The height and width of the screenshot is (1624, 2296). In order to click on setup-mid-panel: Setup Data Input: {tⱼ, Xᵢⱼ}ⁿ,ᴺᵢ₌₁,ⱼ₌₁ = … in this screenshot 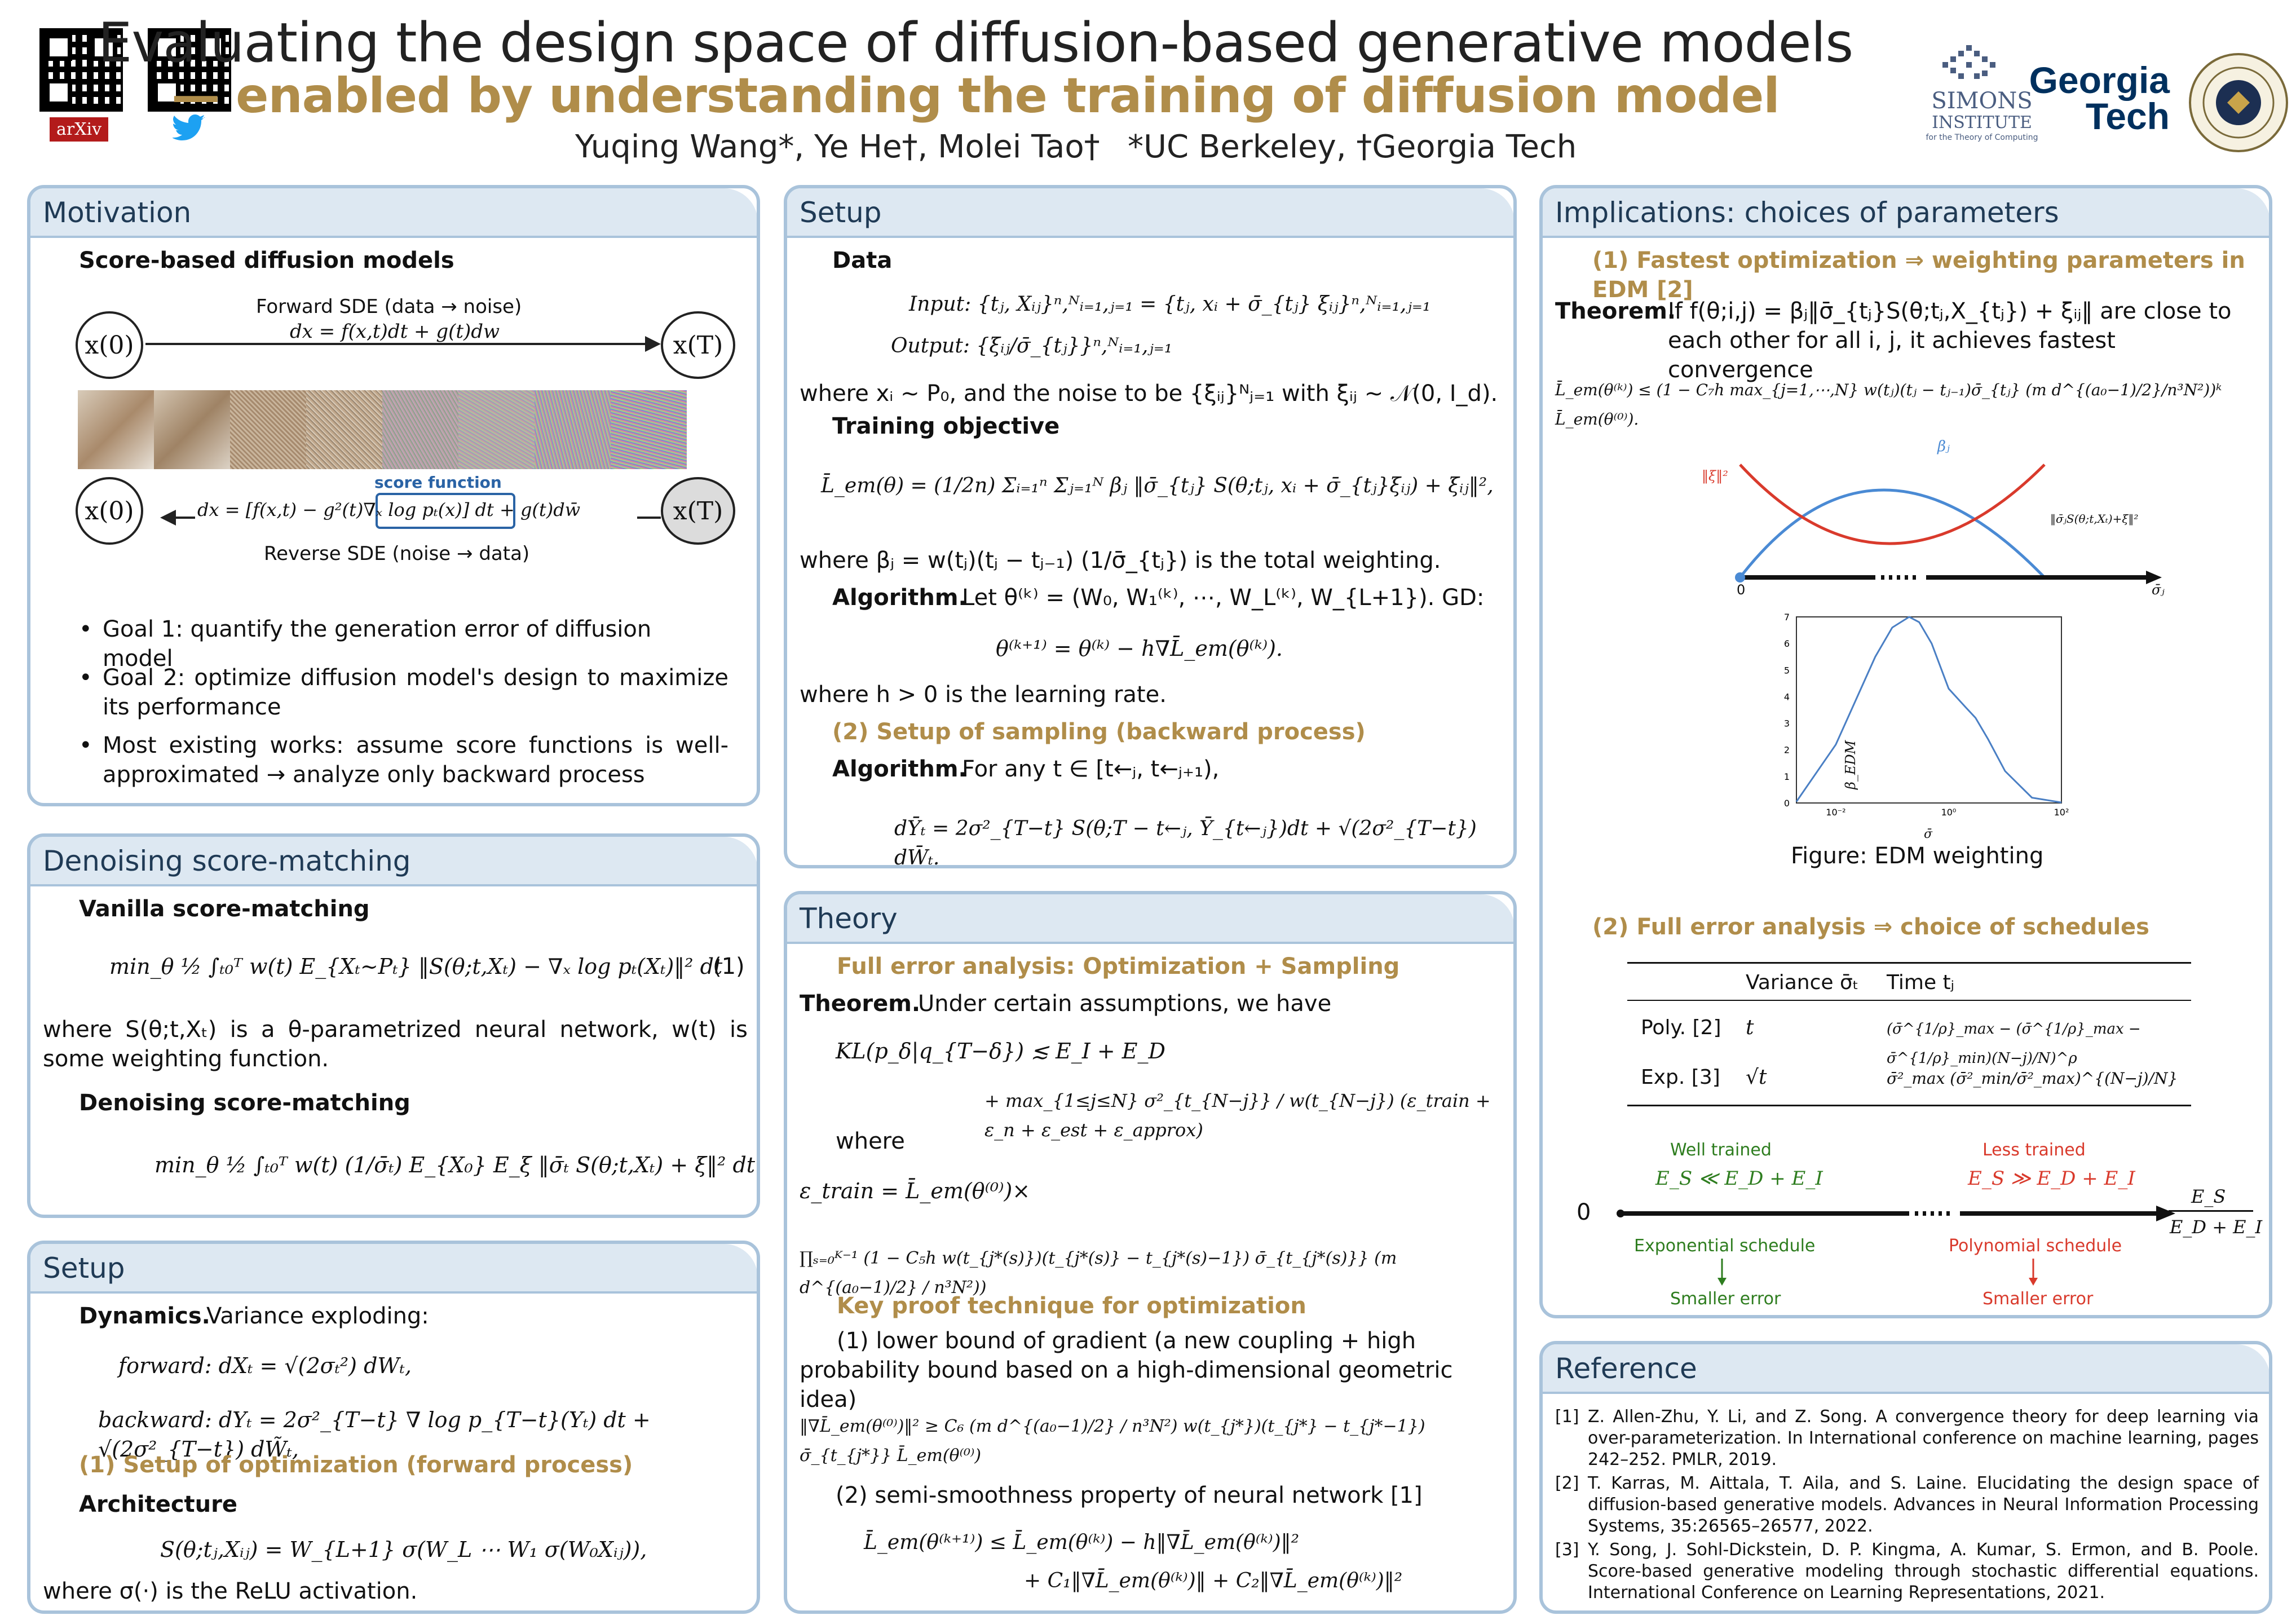, I will do `click(1150, 526)`.